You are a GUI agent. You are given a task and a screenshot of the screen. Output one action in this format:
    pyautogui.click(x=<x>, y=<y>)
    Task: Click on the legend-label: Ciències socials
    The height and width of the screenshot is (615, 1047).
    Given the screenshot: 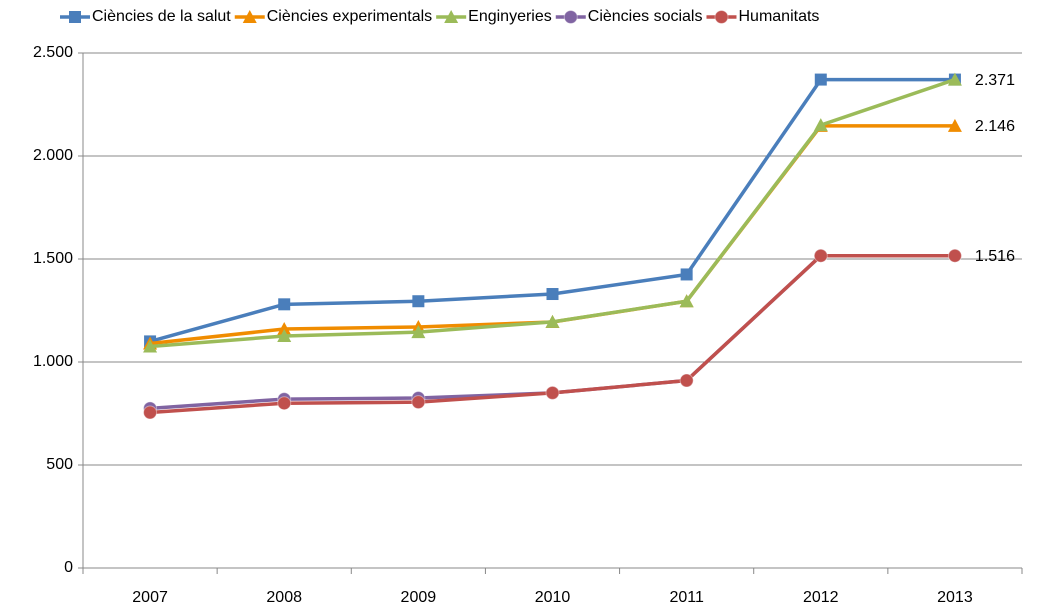 What is the action you would take?
    pyautogui.click(x=645, y=16)
    